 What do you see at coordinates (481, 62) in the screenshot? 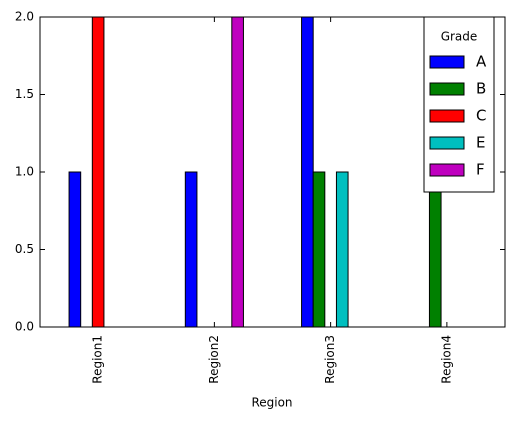
I see `legend-label: A` at bounding box center [481, 62].